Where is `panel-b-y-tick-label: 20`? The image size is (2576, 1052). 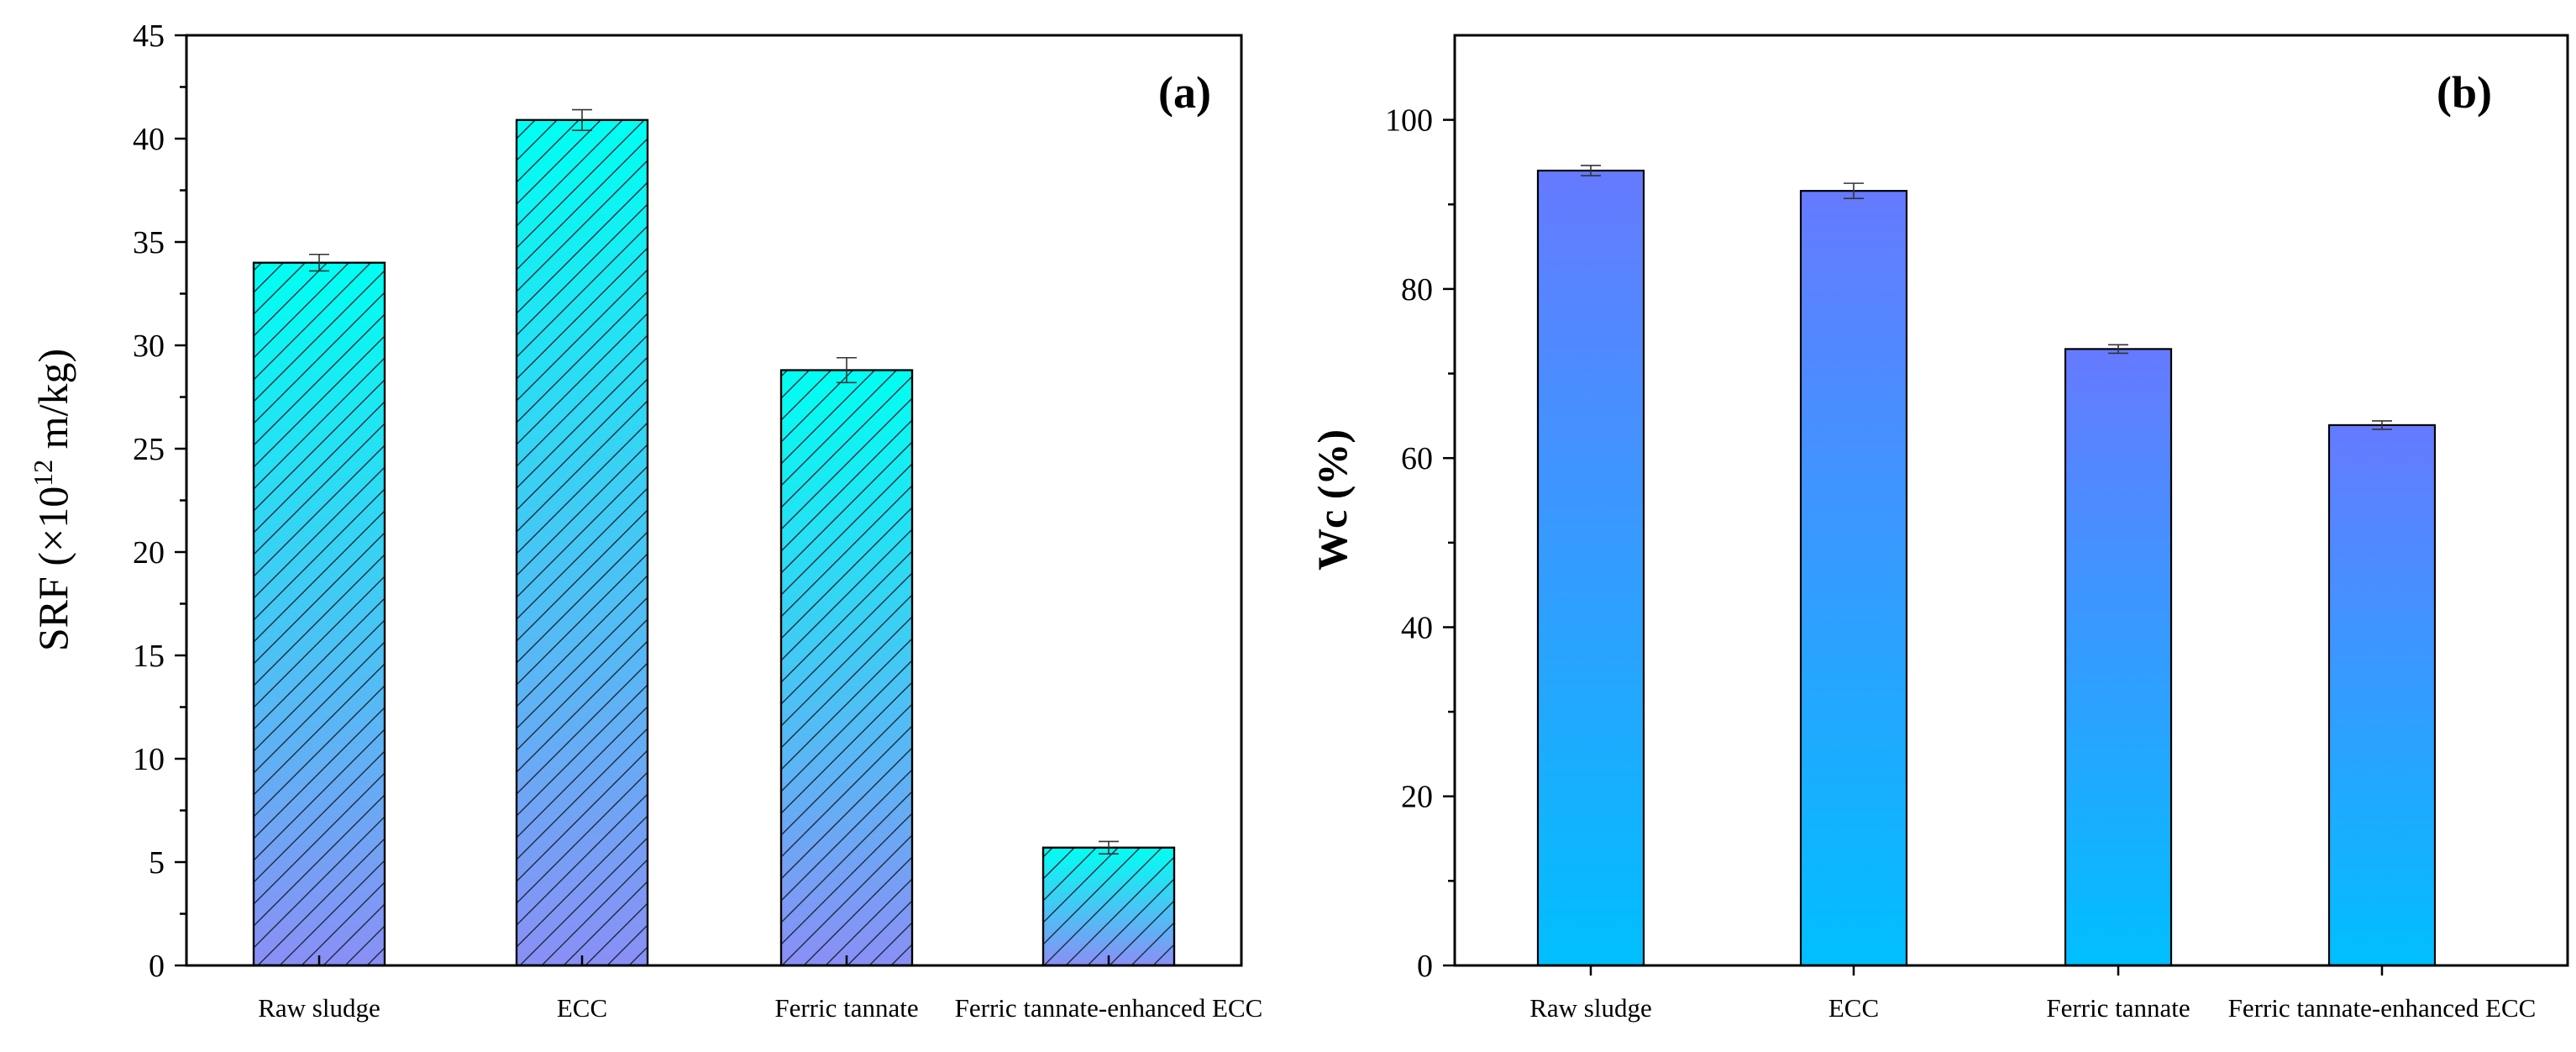 panel-b-y-tick-label: 20 is located at coordinates (1417, 798).